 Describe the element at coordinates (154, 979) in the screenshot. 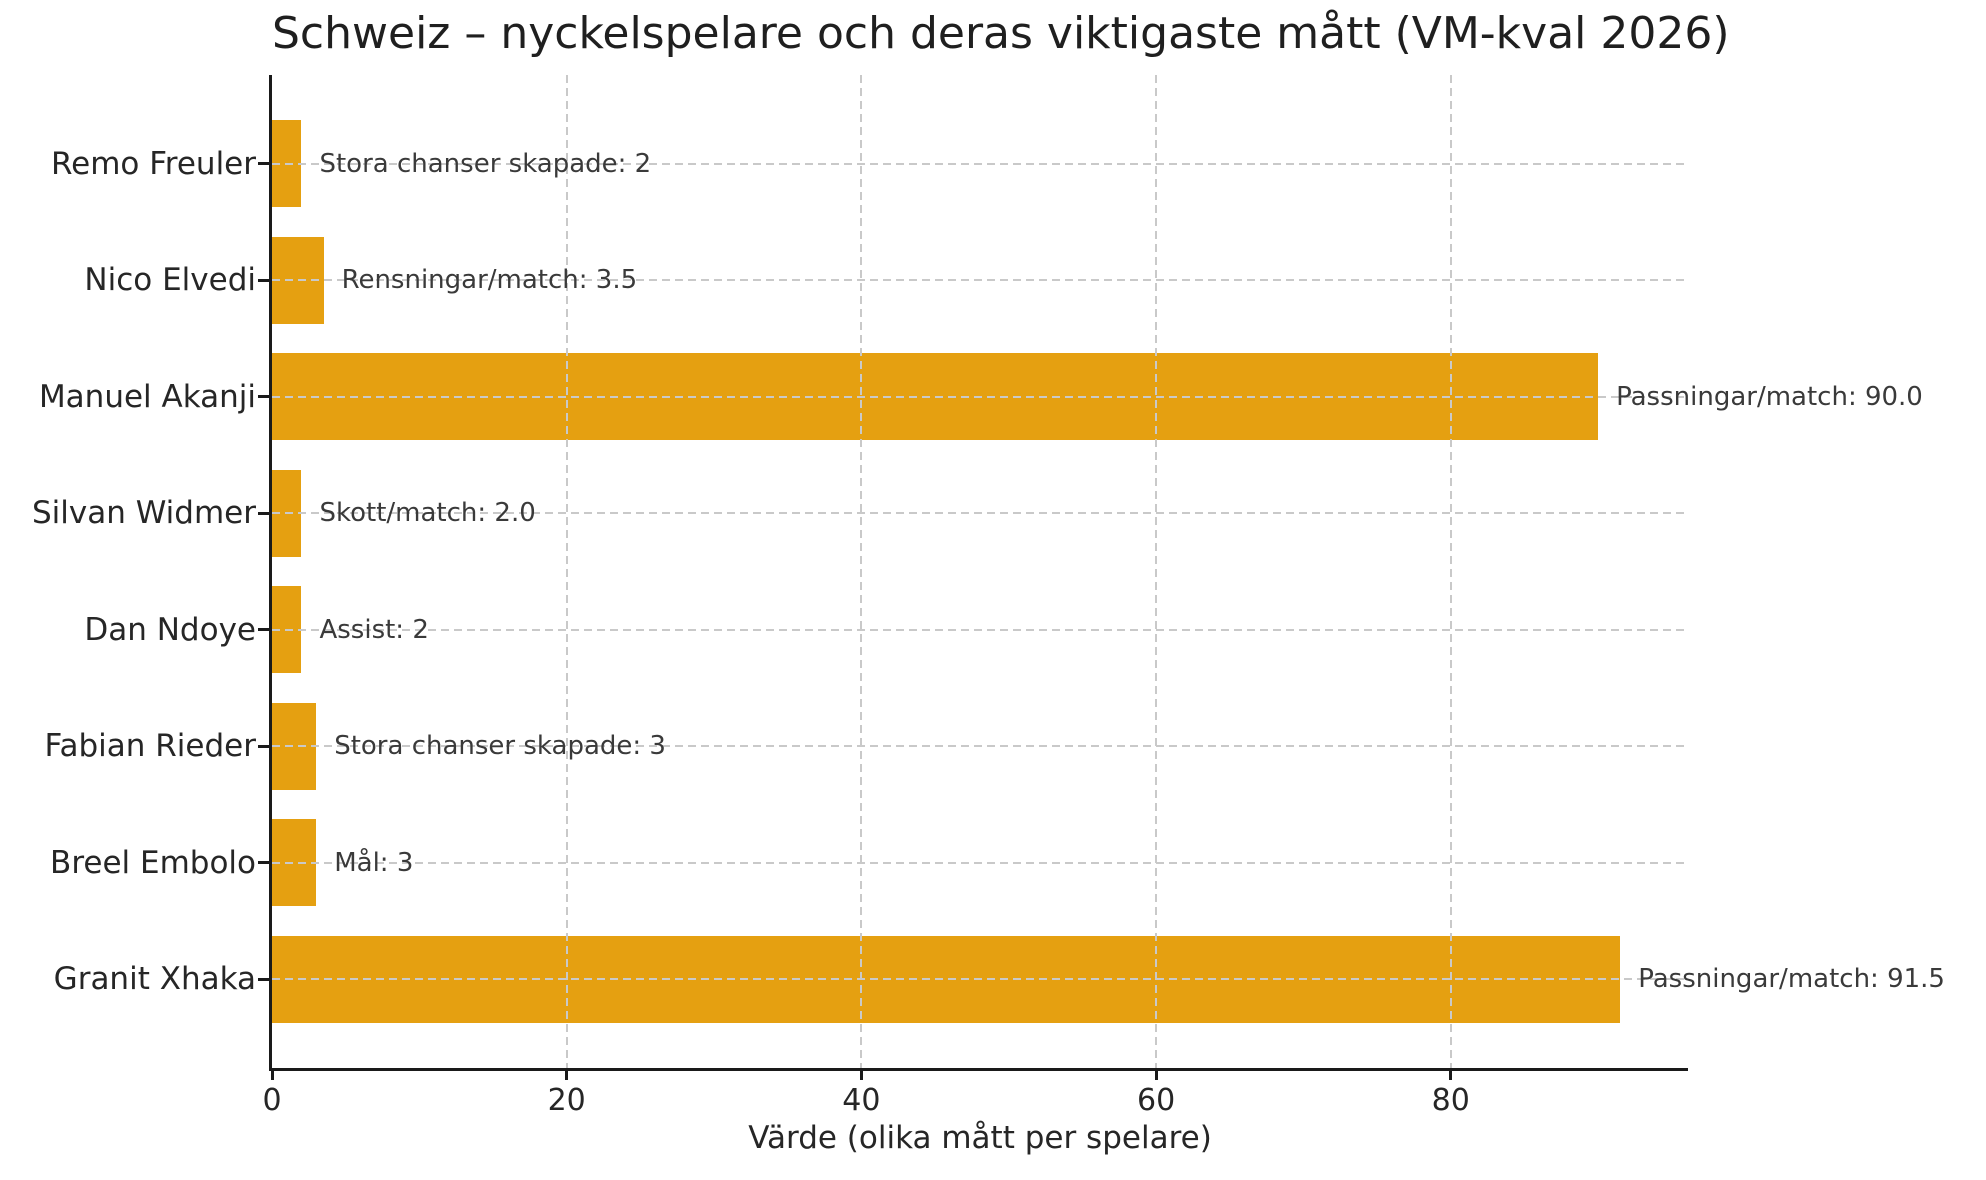

I see `player-label: Granit Xhaka` at that location.